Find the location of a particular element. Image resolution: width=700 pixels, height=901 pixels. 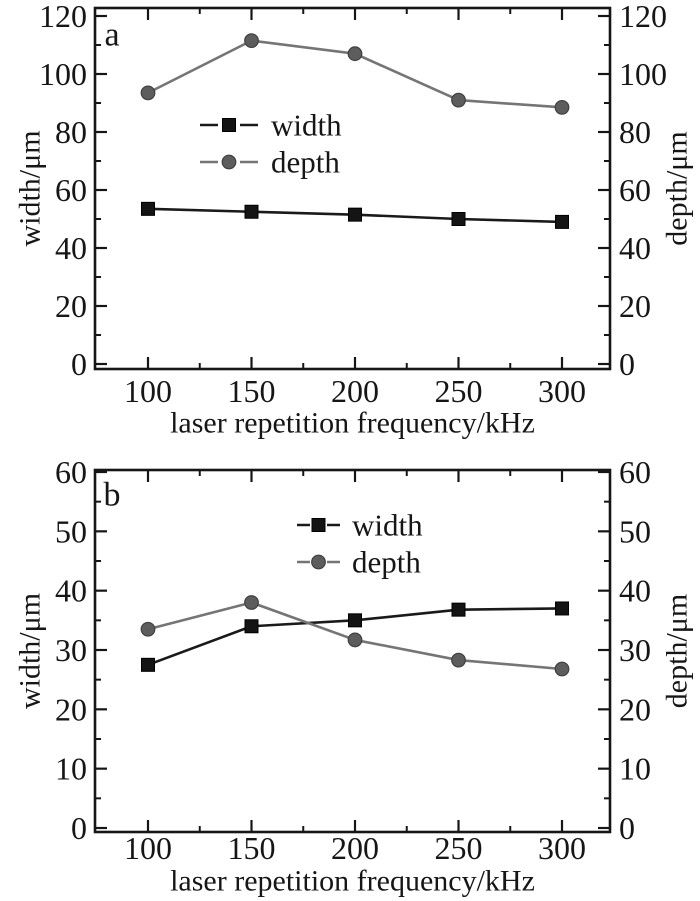

y-tick-label-right: 30 is located at coordinates (635, 650).